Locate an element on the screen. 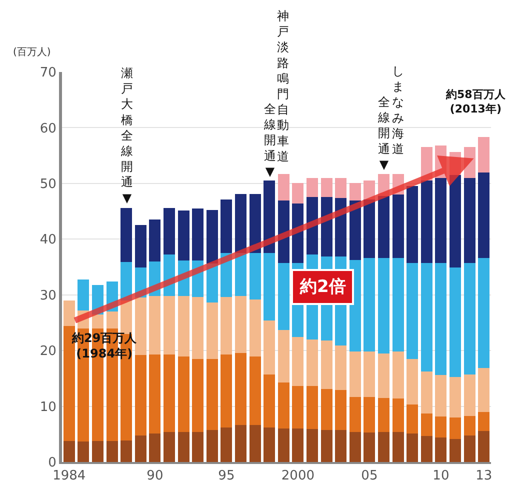  x-tick-label: 90 is located at coordinates (155, 476).